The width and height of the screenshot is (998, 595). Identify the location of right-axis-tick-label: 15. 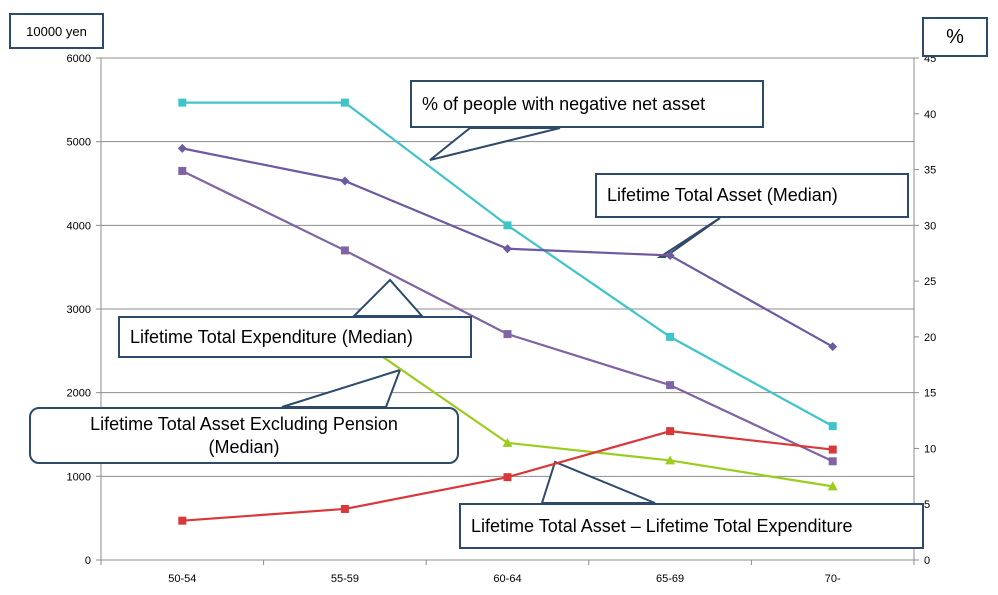
(930, 394).